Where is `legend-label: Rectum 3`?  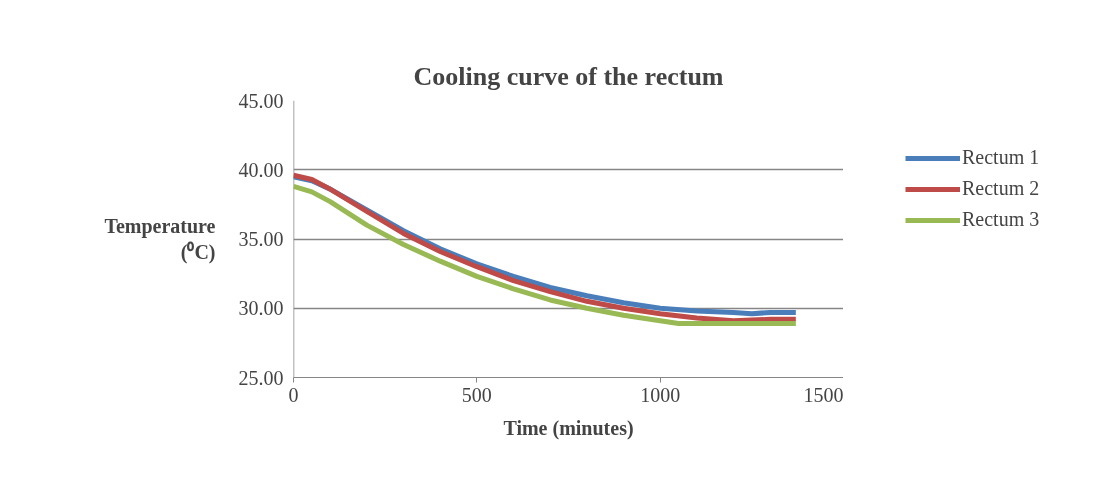
legend-label: Rectum 3 is located at coordinates (1001, 219).